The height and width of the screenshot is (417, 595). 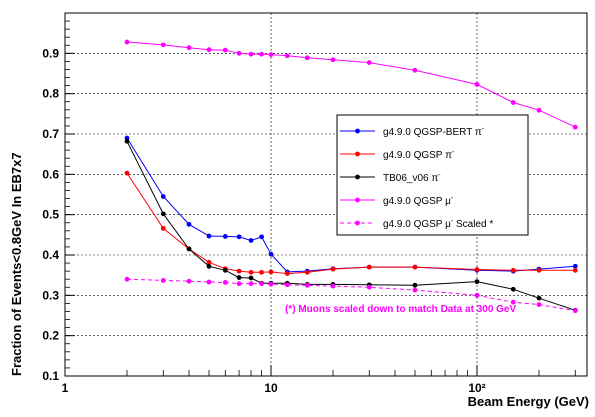 What do you see at coordinates (50, 215) in the screenshot?
I see `y-tick-label: 0.5` at bounding box center [50, 215].